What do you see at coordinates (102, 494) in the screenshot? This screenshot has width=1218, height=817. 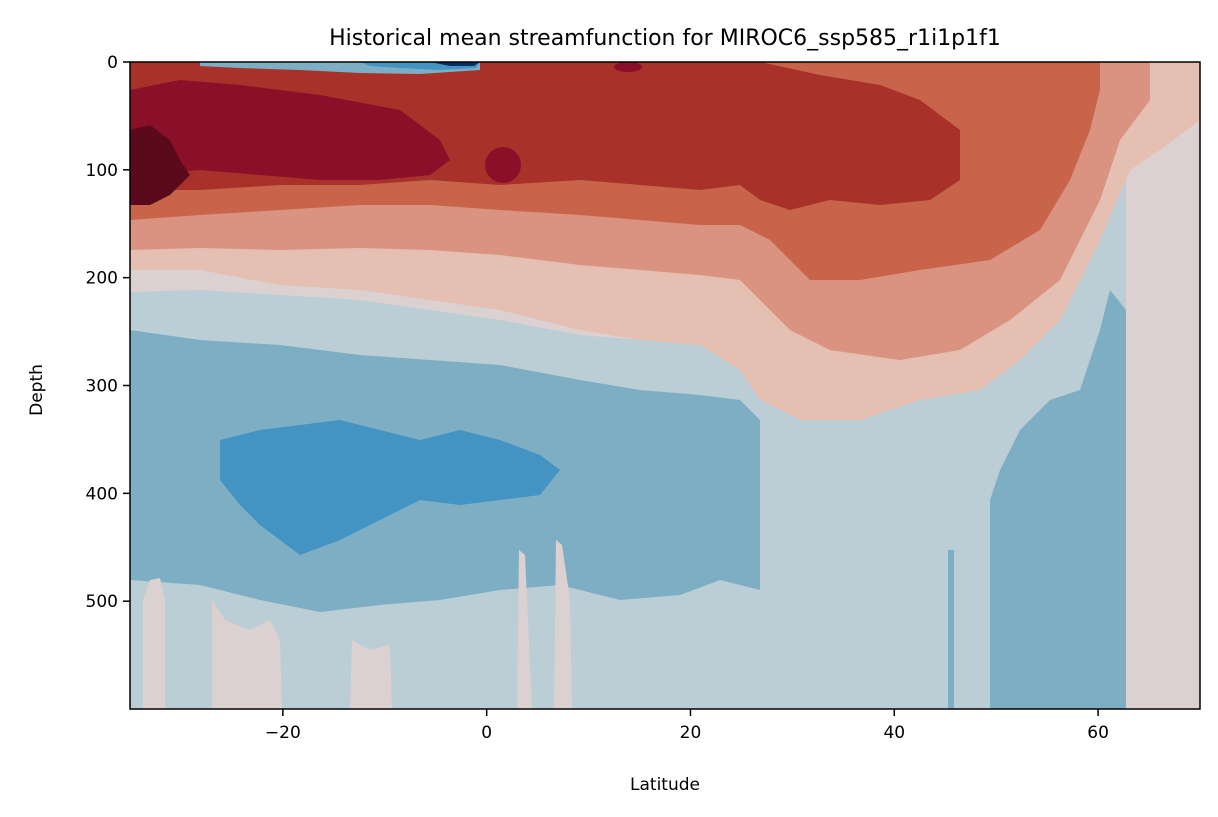 I see `y-tick-label: 400` at bounding box center [102, 494].